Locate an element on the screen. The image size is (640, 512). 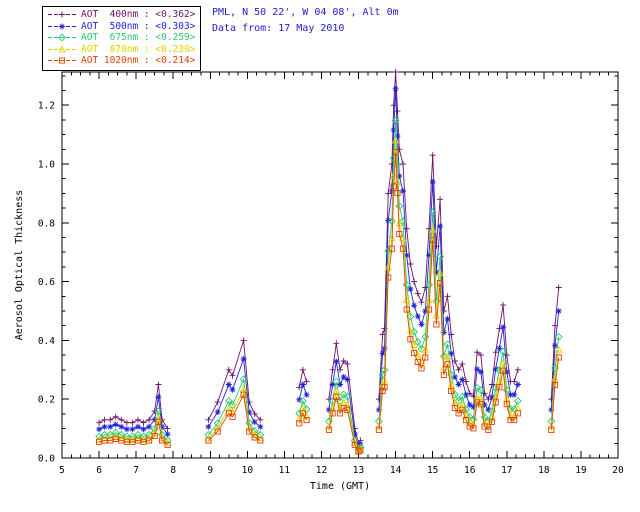
y-tick-label: 0.2 is located at coordinates (46, 400).